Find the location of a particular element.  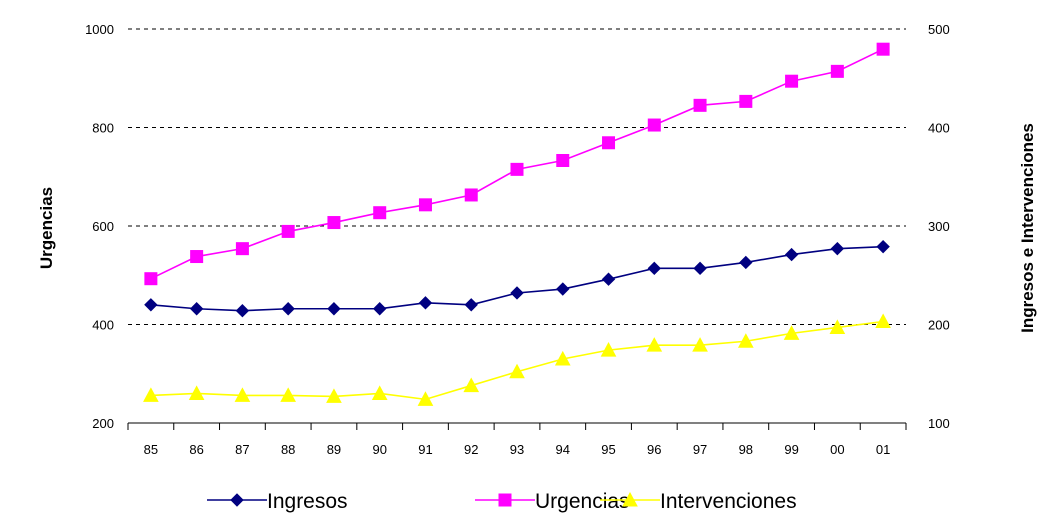

x-tick-label: 86 is located at coordinates (196, 449).